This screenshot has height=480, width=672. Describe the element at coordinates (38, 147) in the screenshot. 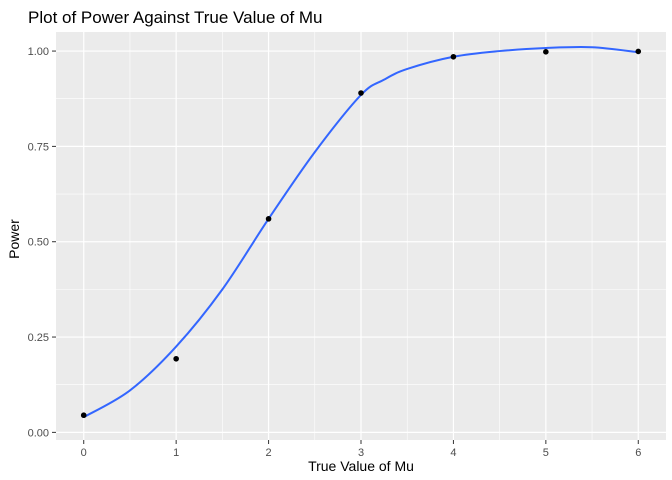

I see `y-tick-label: 0.75` at that location.